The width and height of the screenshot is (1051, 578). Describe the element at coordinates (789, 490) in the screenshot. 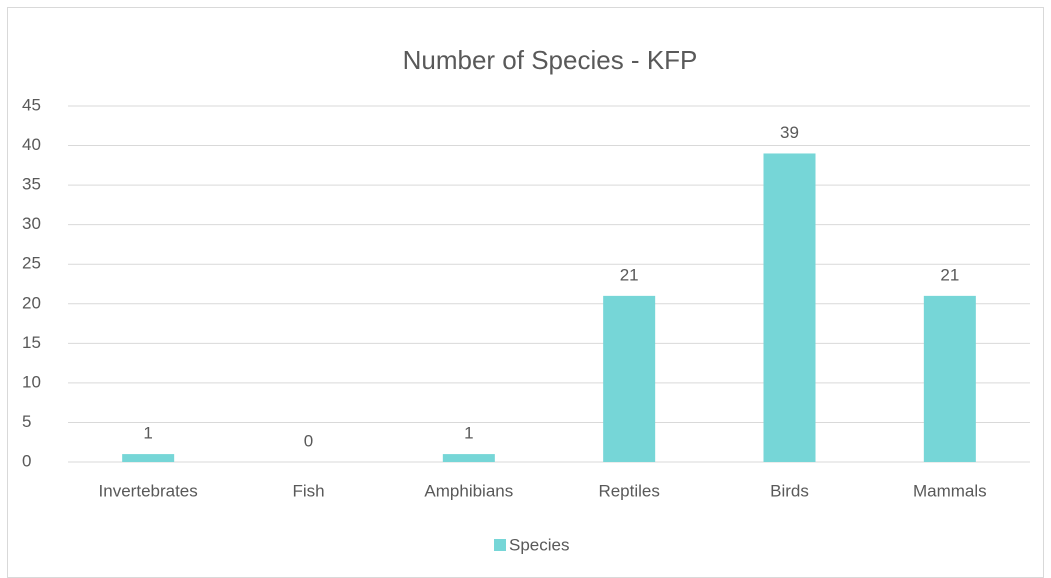

I see `x-tick-label: Birds` at that location.